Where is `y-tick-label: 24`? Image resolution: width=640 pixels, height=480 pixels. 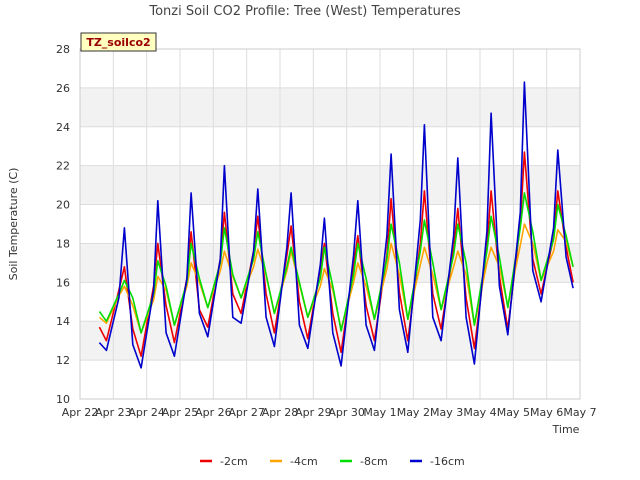 y-tick-label: 24 is located at coordinates (63, 127).